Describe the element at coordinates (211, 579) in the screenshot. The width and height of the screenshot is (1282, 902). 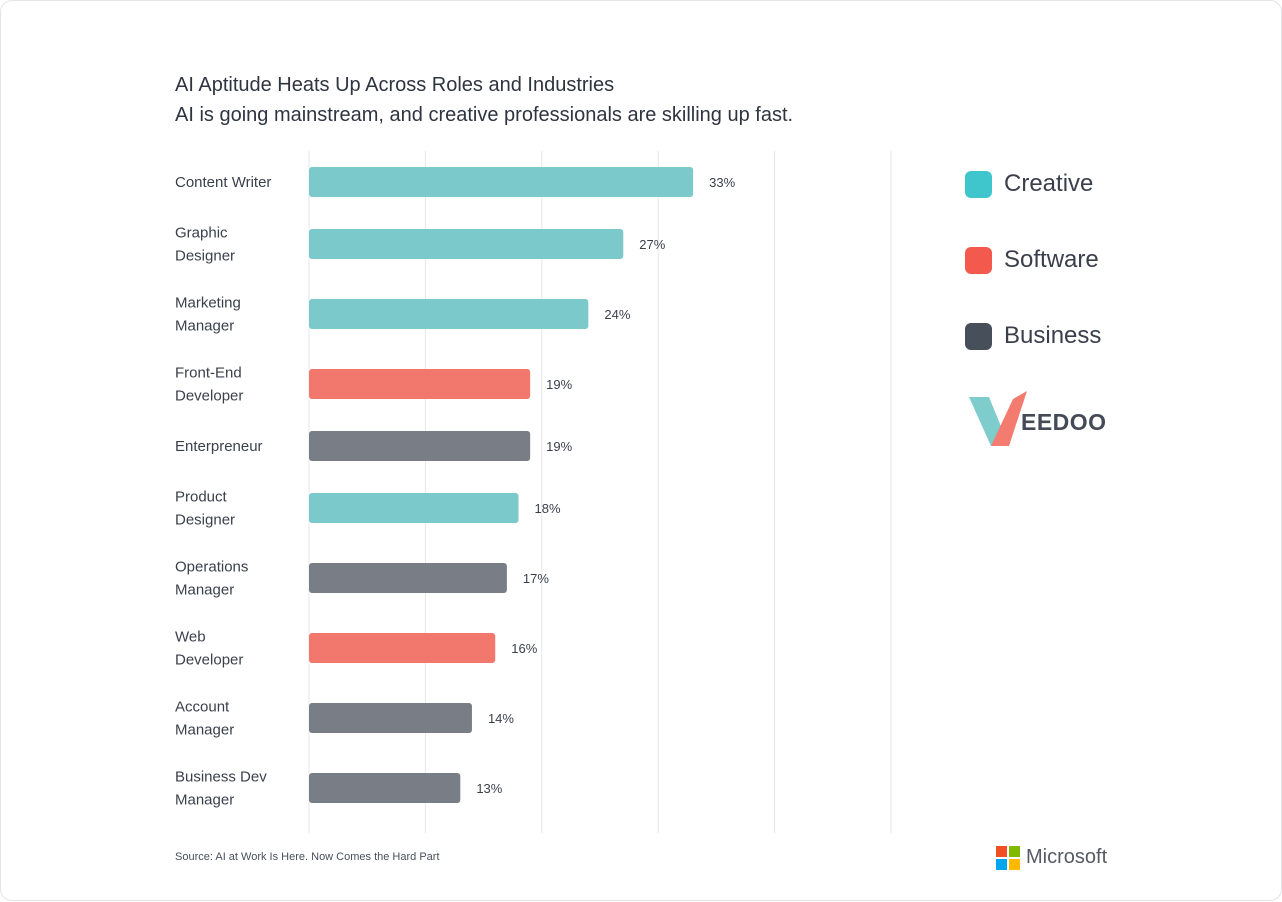
I see `category-label: Operations Manager` at that location.